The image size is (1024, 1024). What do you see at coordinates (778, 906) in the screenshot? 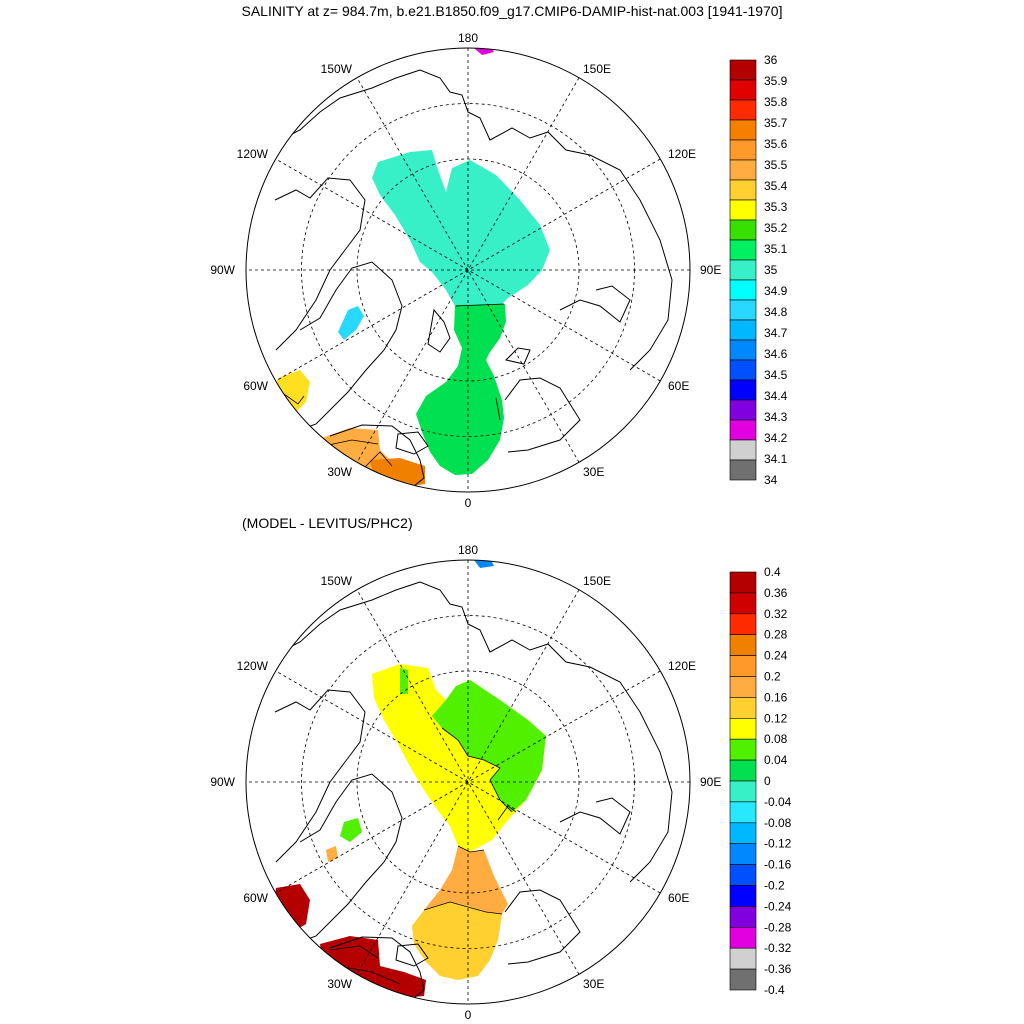
I see `colorbar-label: -0.24` at bounding box center [778, 906].